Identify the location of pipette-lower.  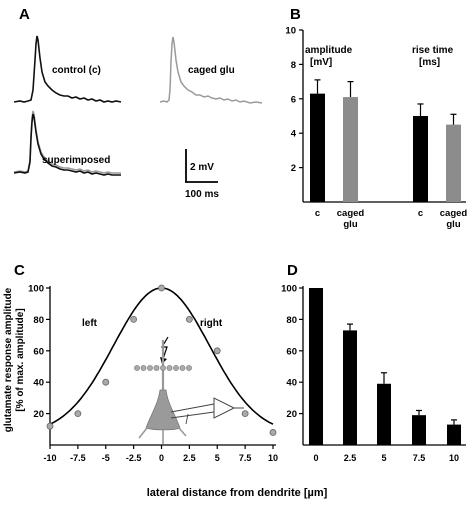
(192, 415).